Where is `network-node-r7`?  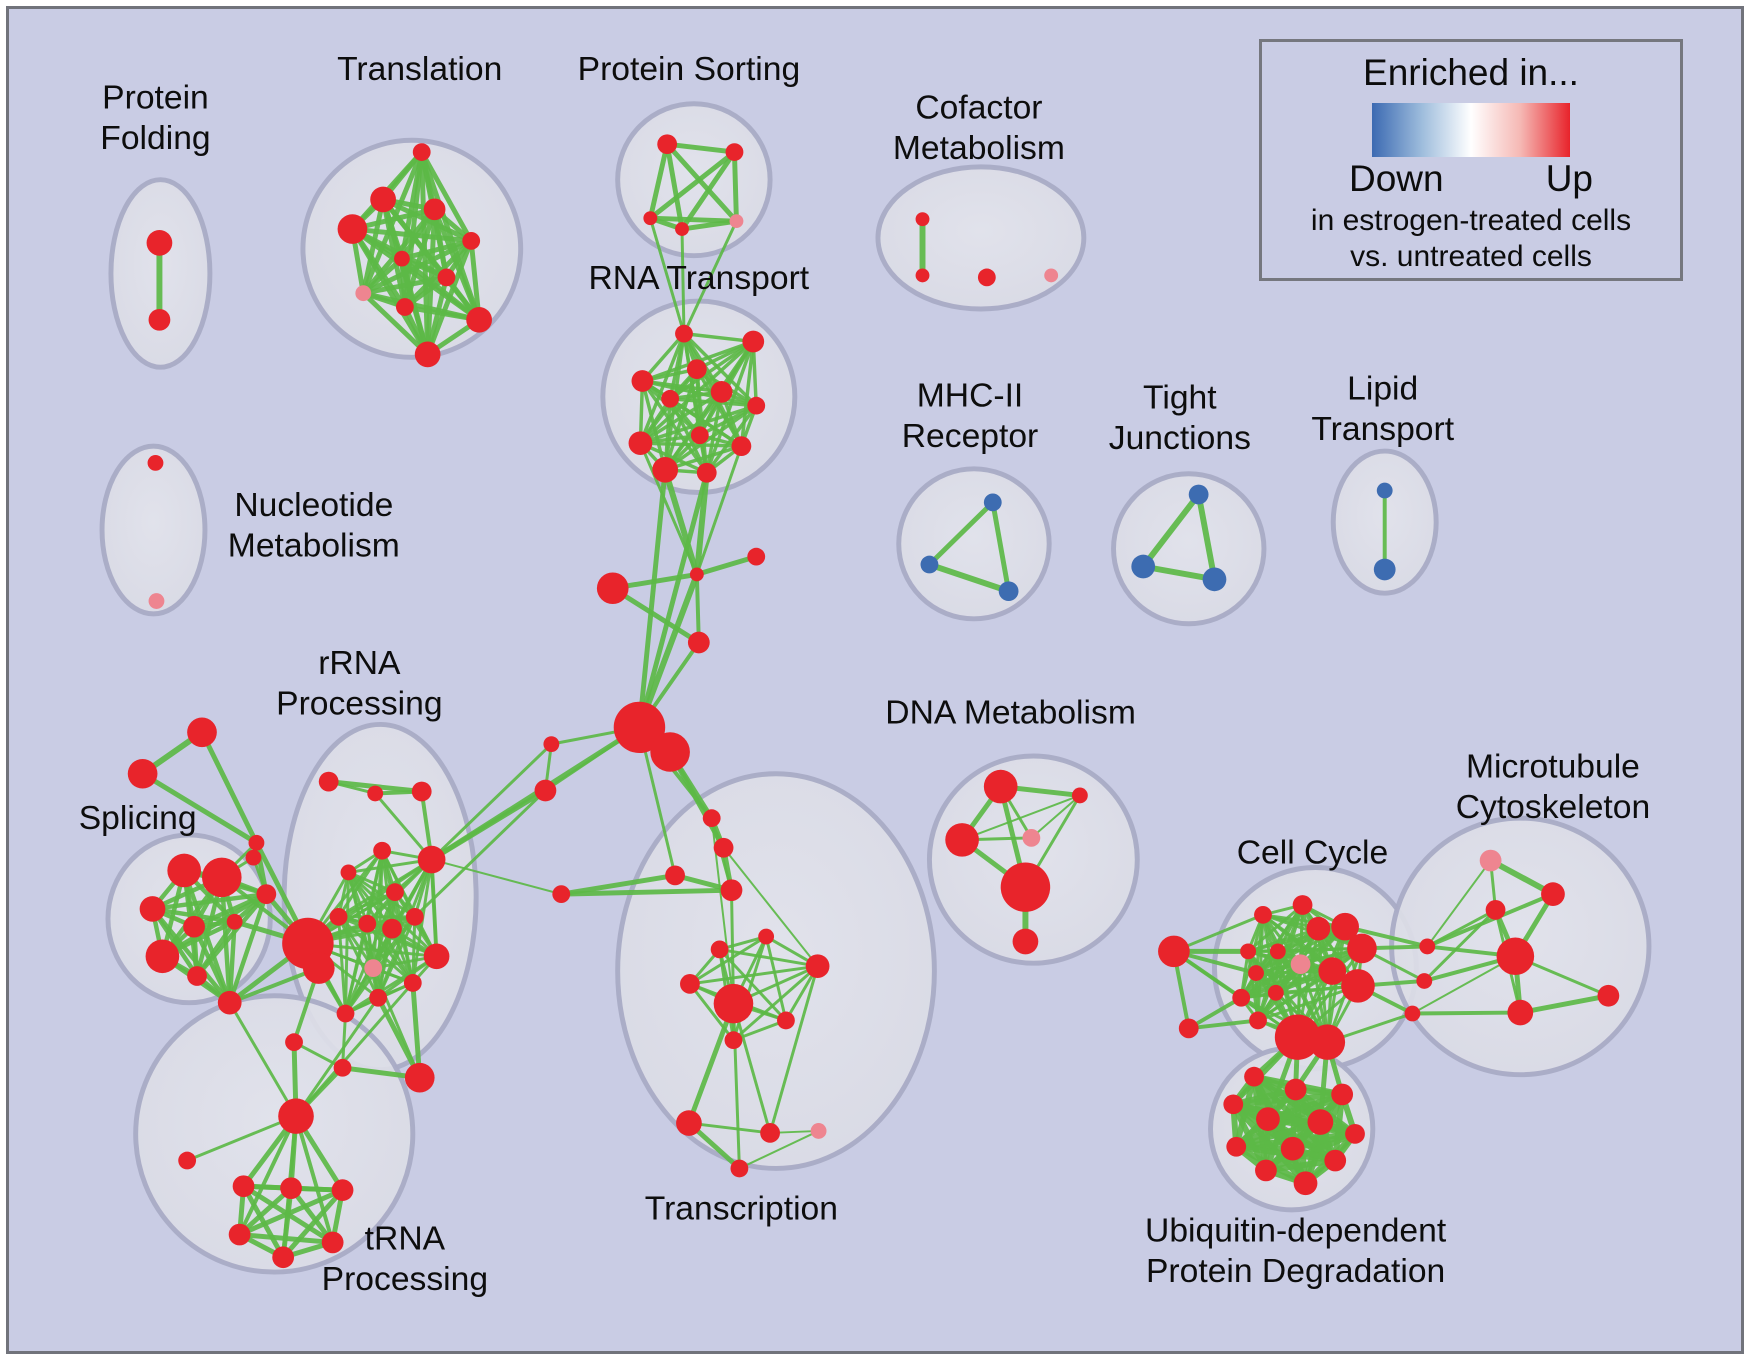
network-node-r7 is located at coordinates (395, 892).